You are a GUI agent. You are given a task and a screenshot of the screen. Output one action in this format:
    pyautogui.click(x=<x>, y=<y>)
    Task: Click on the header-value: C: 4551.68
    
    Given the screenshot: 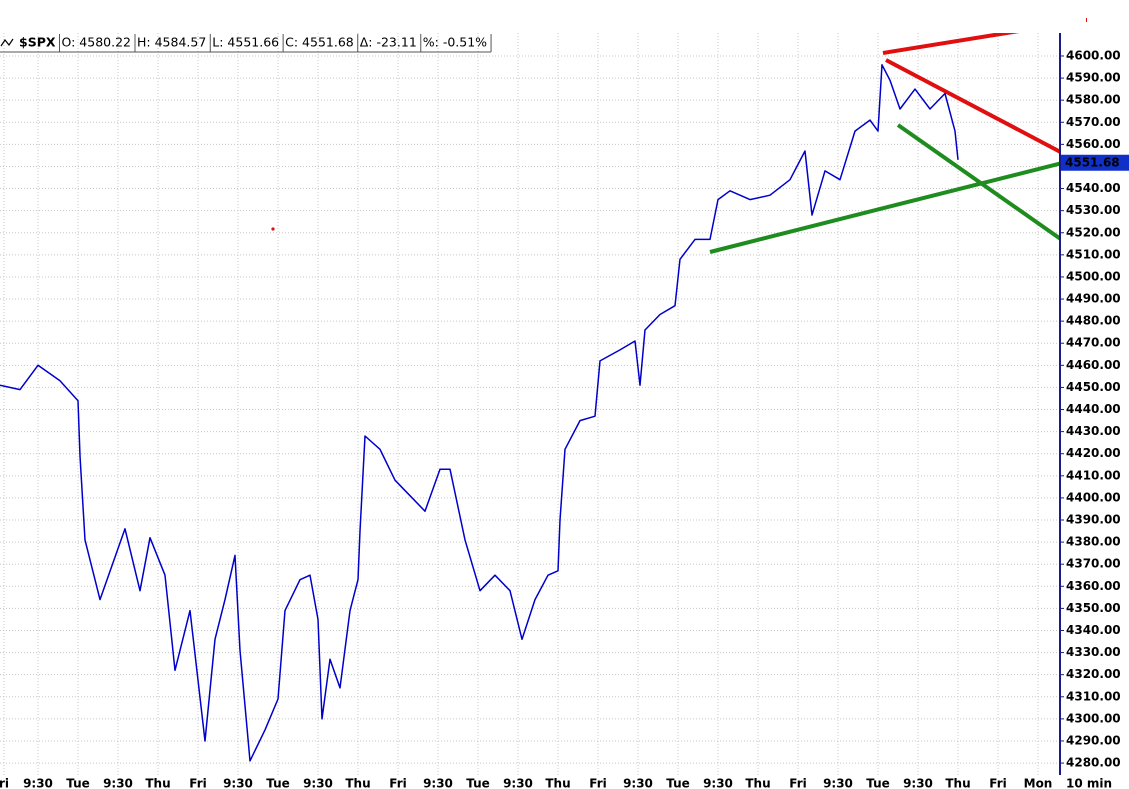 What is the action you would take?
    pyautogui.click(x=319, y=42)
    